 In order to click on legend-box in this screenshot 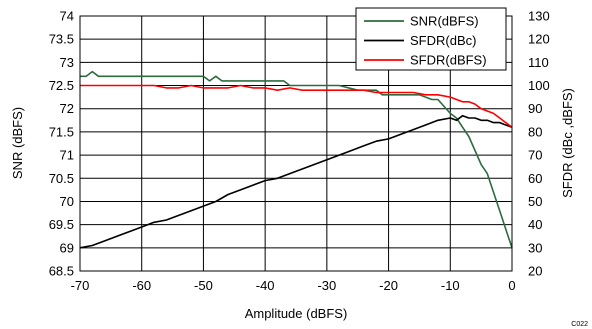, I will do `click(431, 39)`.